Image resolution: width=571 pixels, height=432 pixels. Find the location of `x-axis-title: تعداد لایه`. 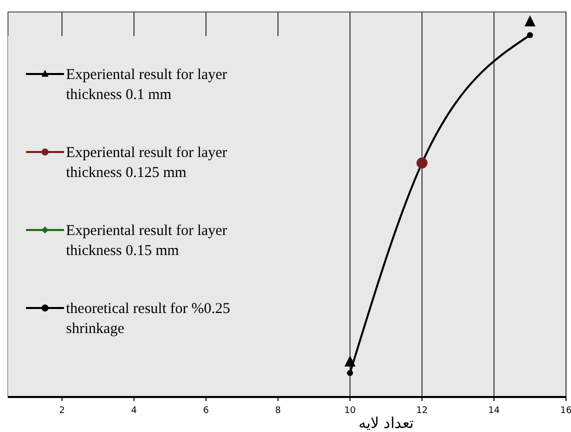

x-axis-title: تعداد لایه is located at coordinates (386, 424).